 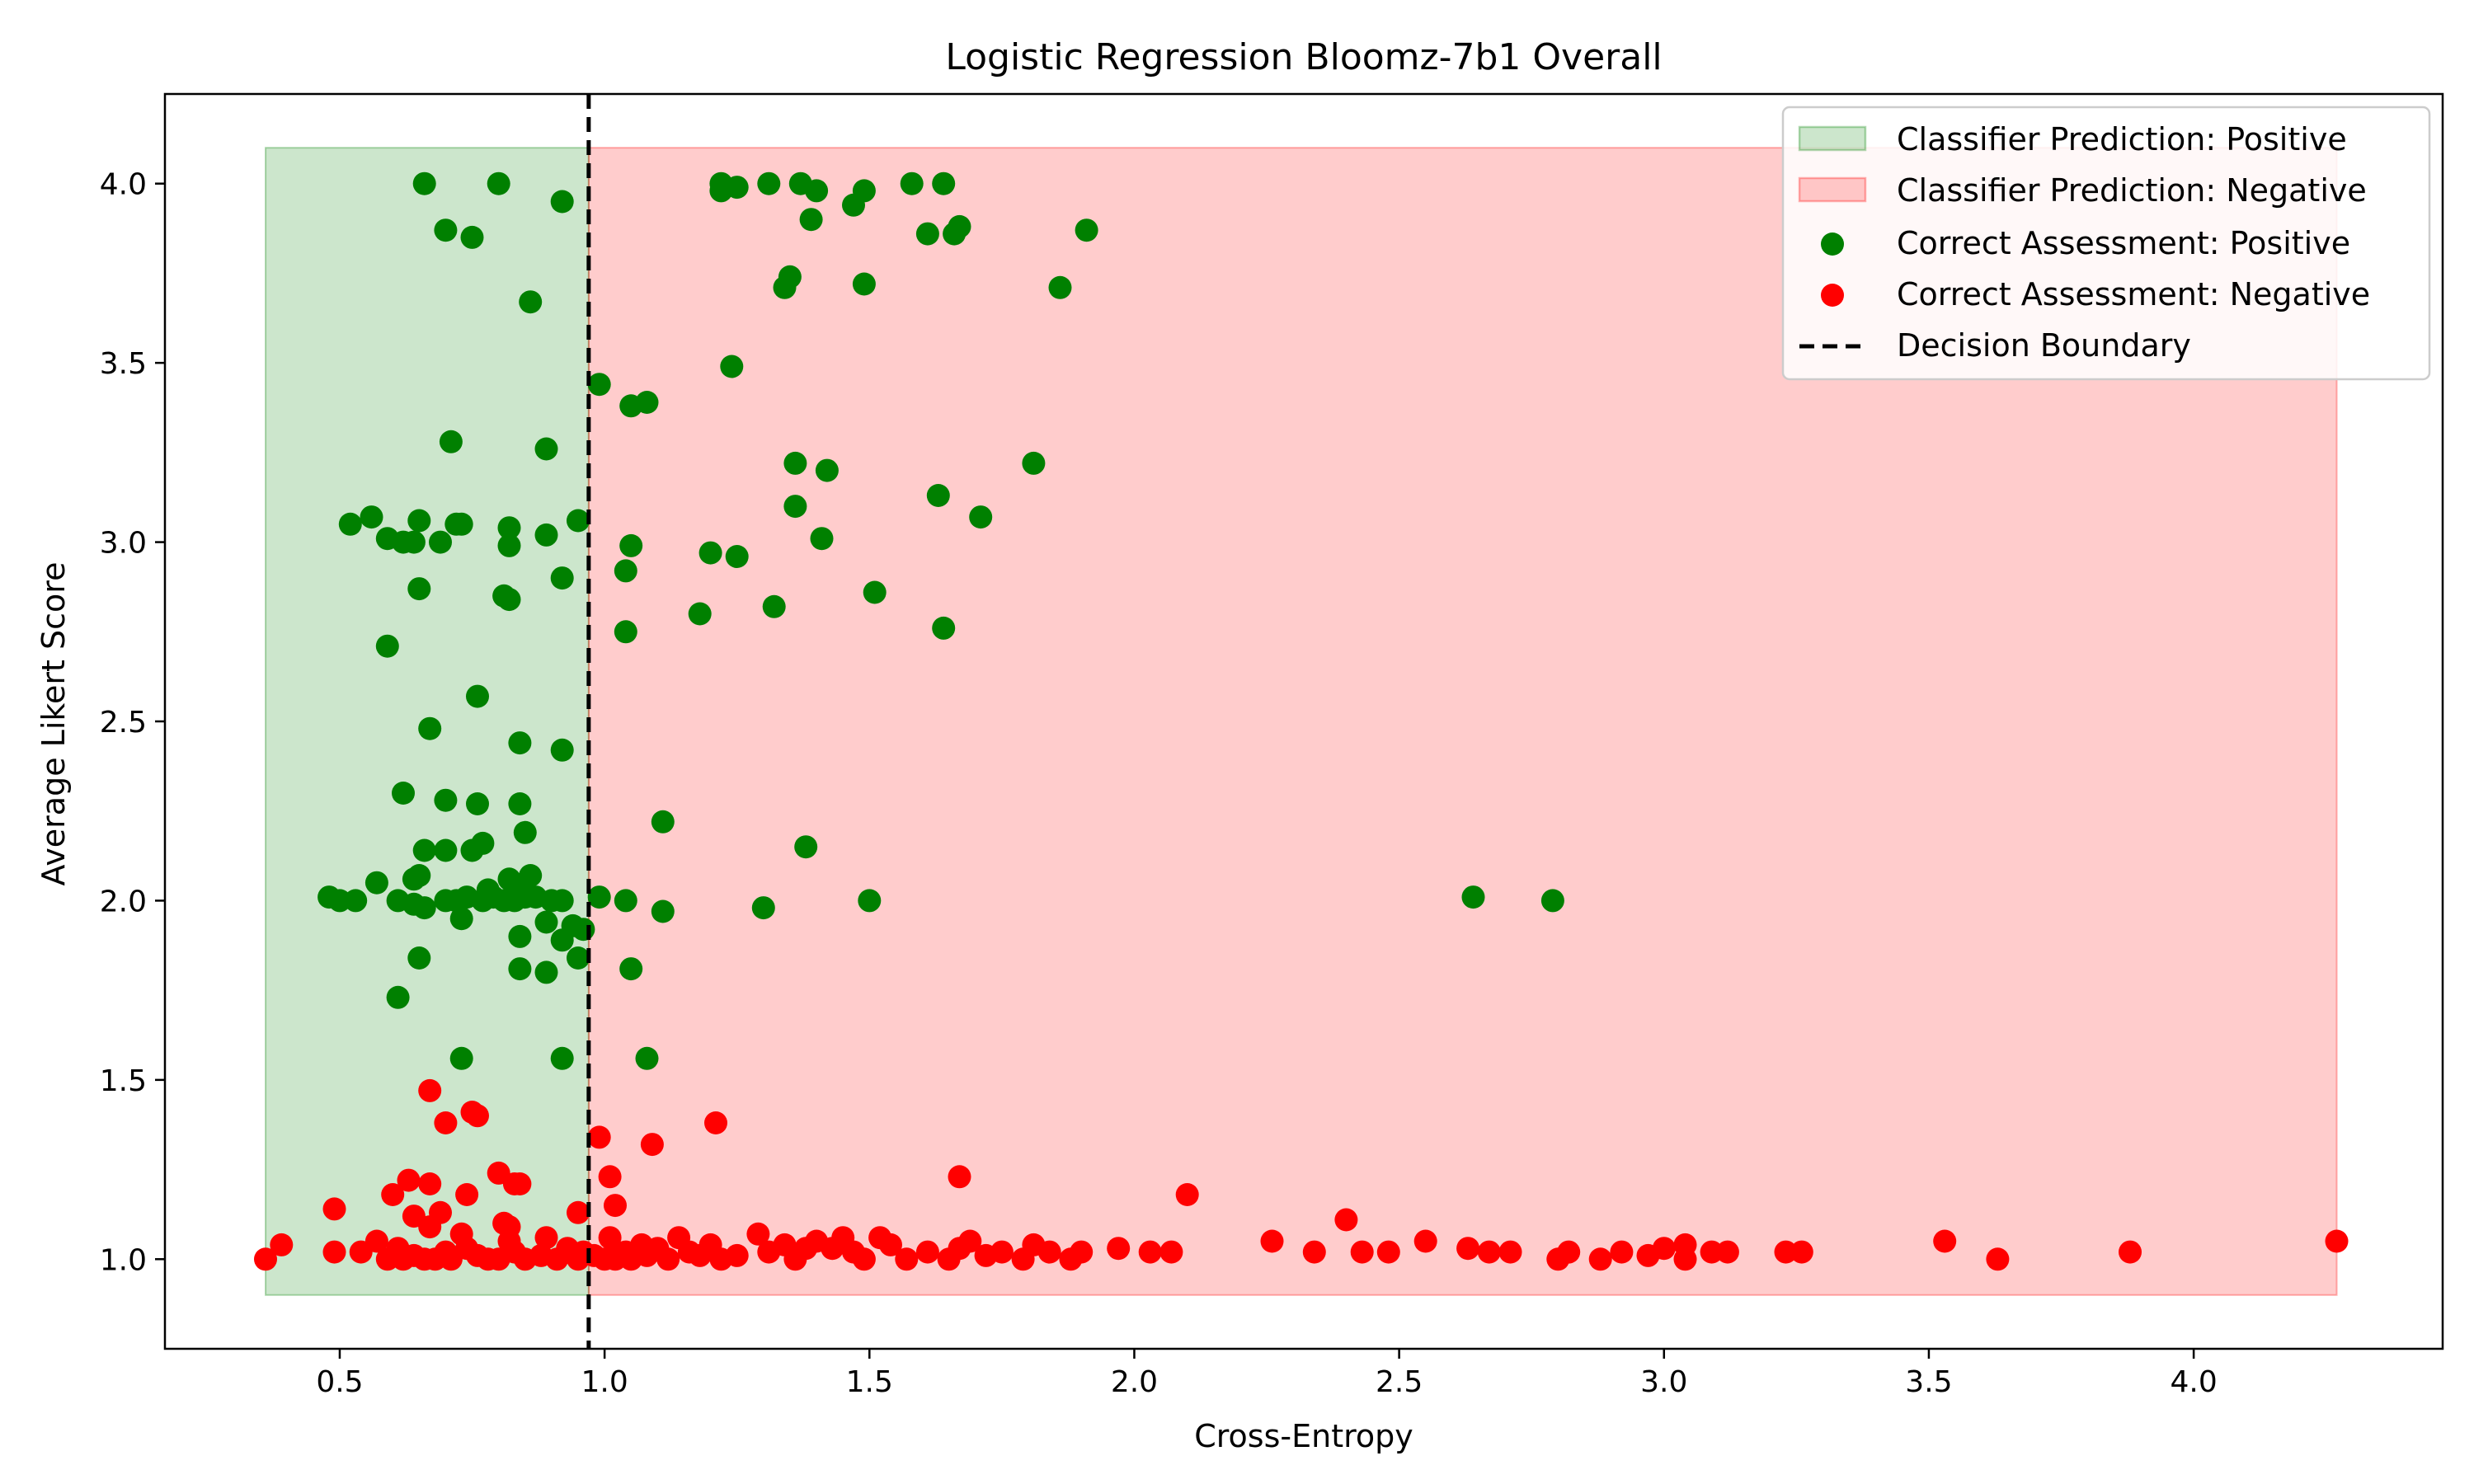 What do you see at coordinates (2044, 345) in the screenshot?
I see `legend-label-boundary: Decision Boundary` at bounding box center [2044, 345].